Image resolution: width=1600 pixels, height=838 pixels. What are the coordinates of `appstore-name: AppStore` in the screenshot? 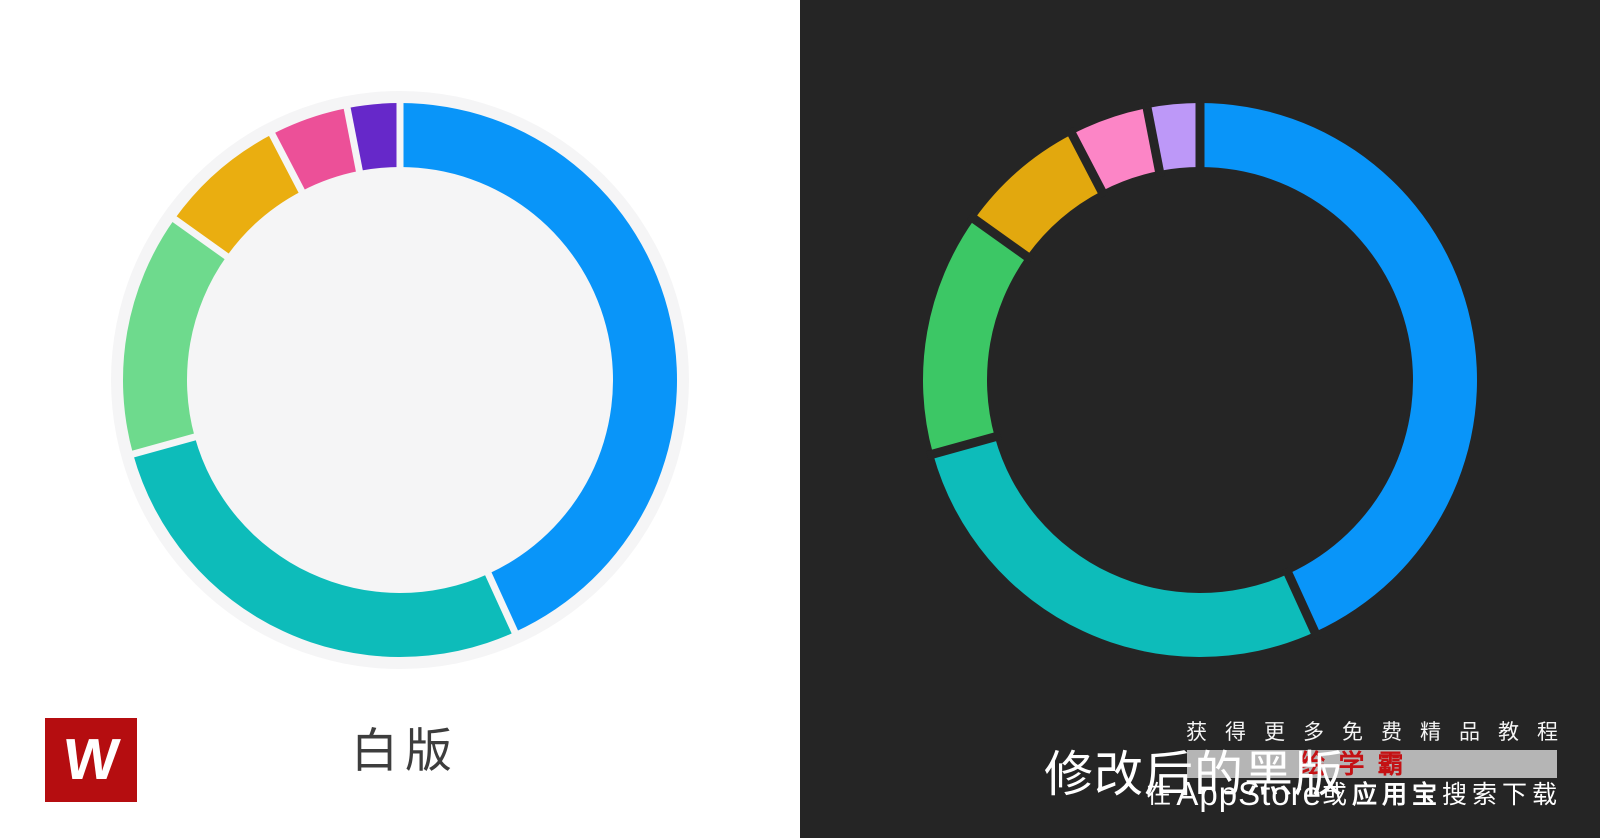 It's located at (1249, 793).